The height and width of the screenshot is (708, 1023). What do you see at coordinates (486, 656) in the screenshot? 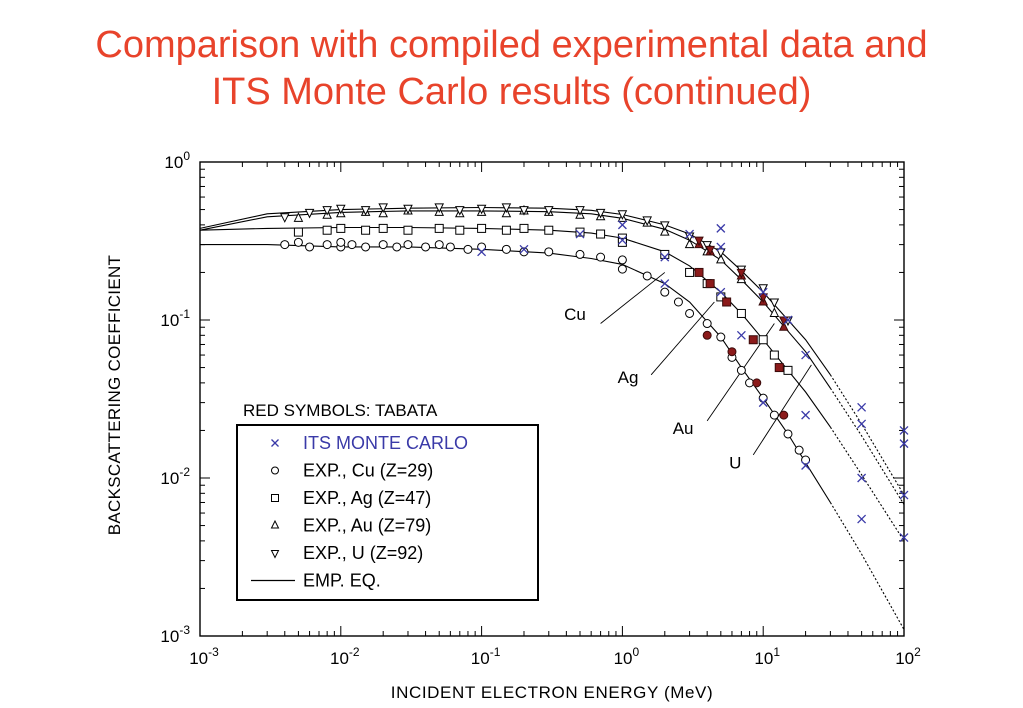
I see `x-tick-label: 10⁻¹` at bounding box center [486, 656].